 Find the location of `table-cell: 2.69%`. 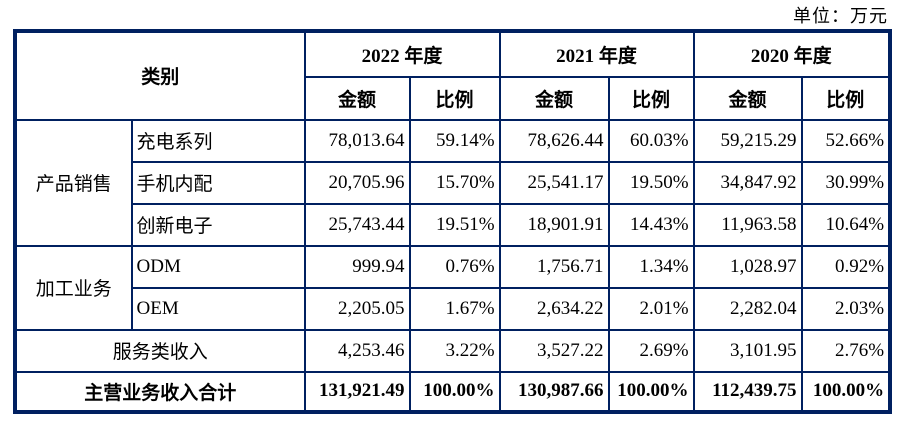

table-cell: 2.69% is located at coordinates (651, 350).